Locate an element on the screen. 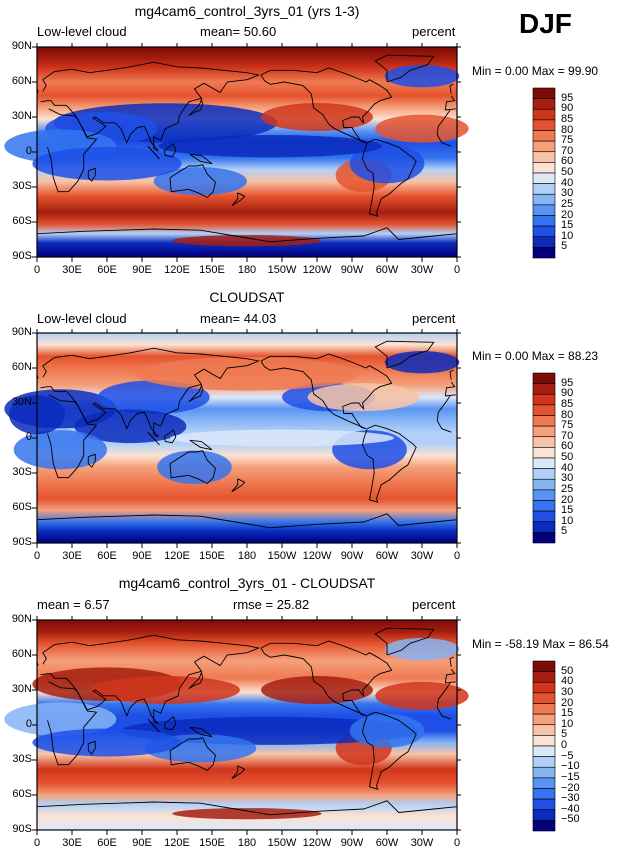 The height and width of the screenshot is (858, 644). x-tick-label: 60W is located at coordinates (387, 270).